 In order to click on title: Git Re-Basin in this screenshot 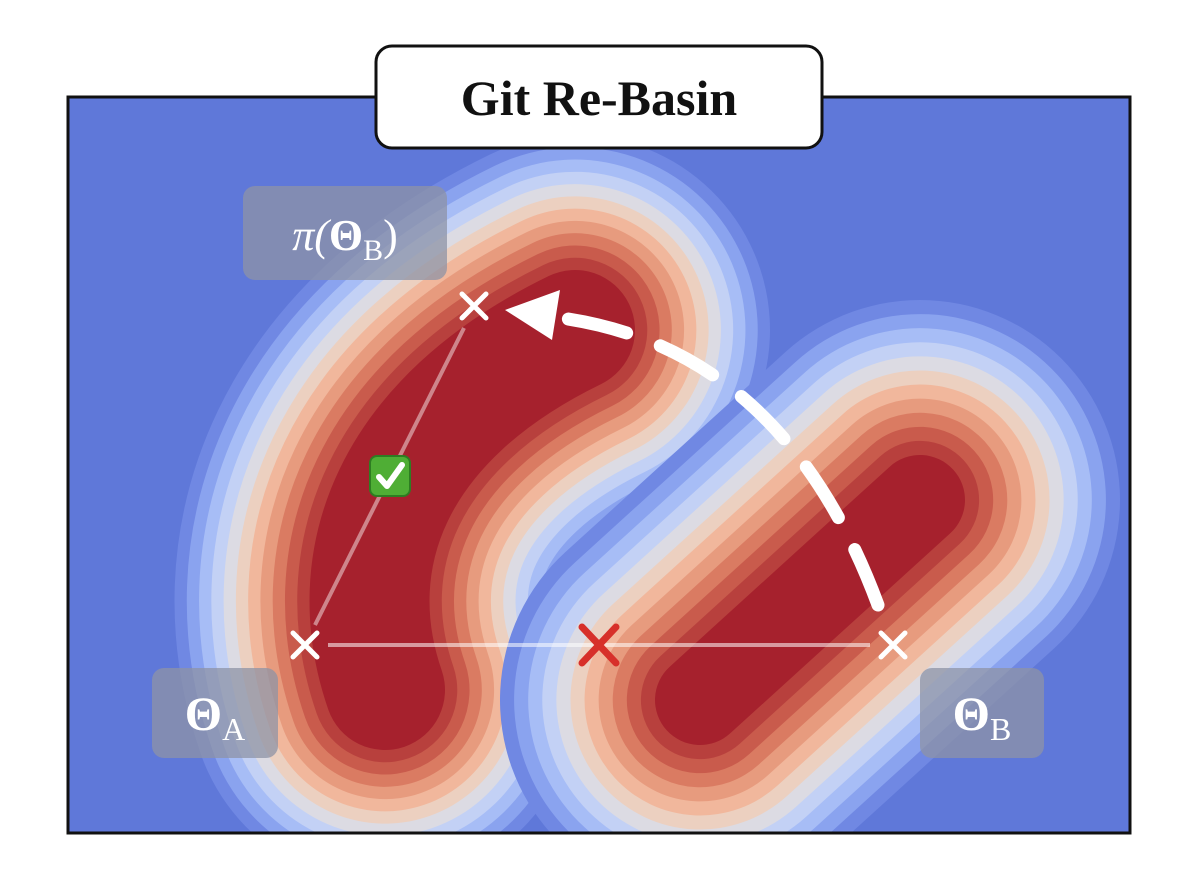, I will do `click(599, 98)`.